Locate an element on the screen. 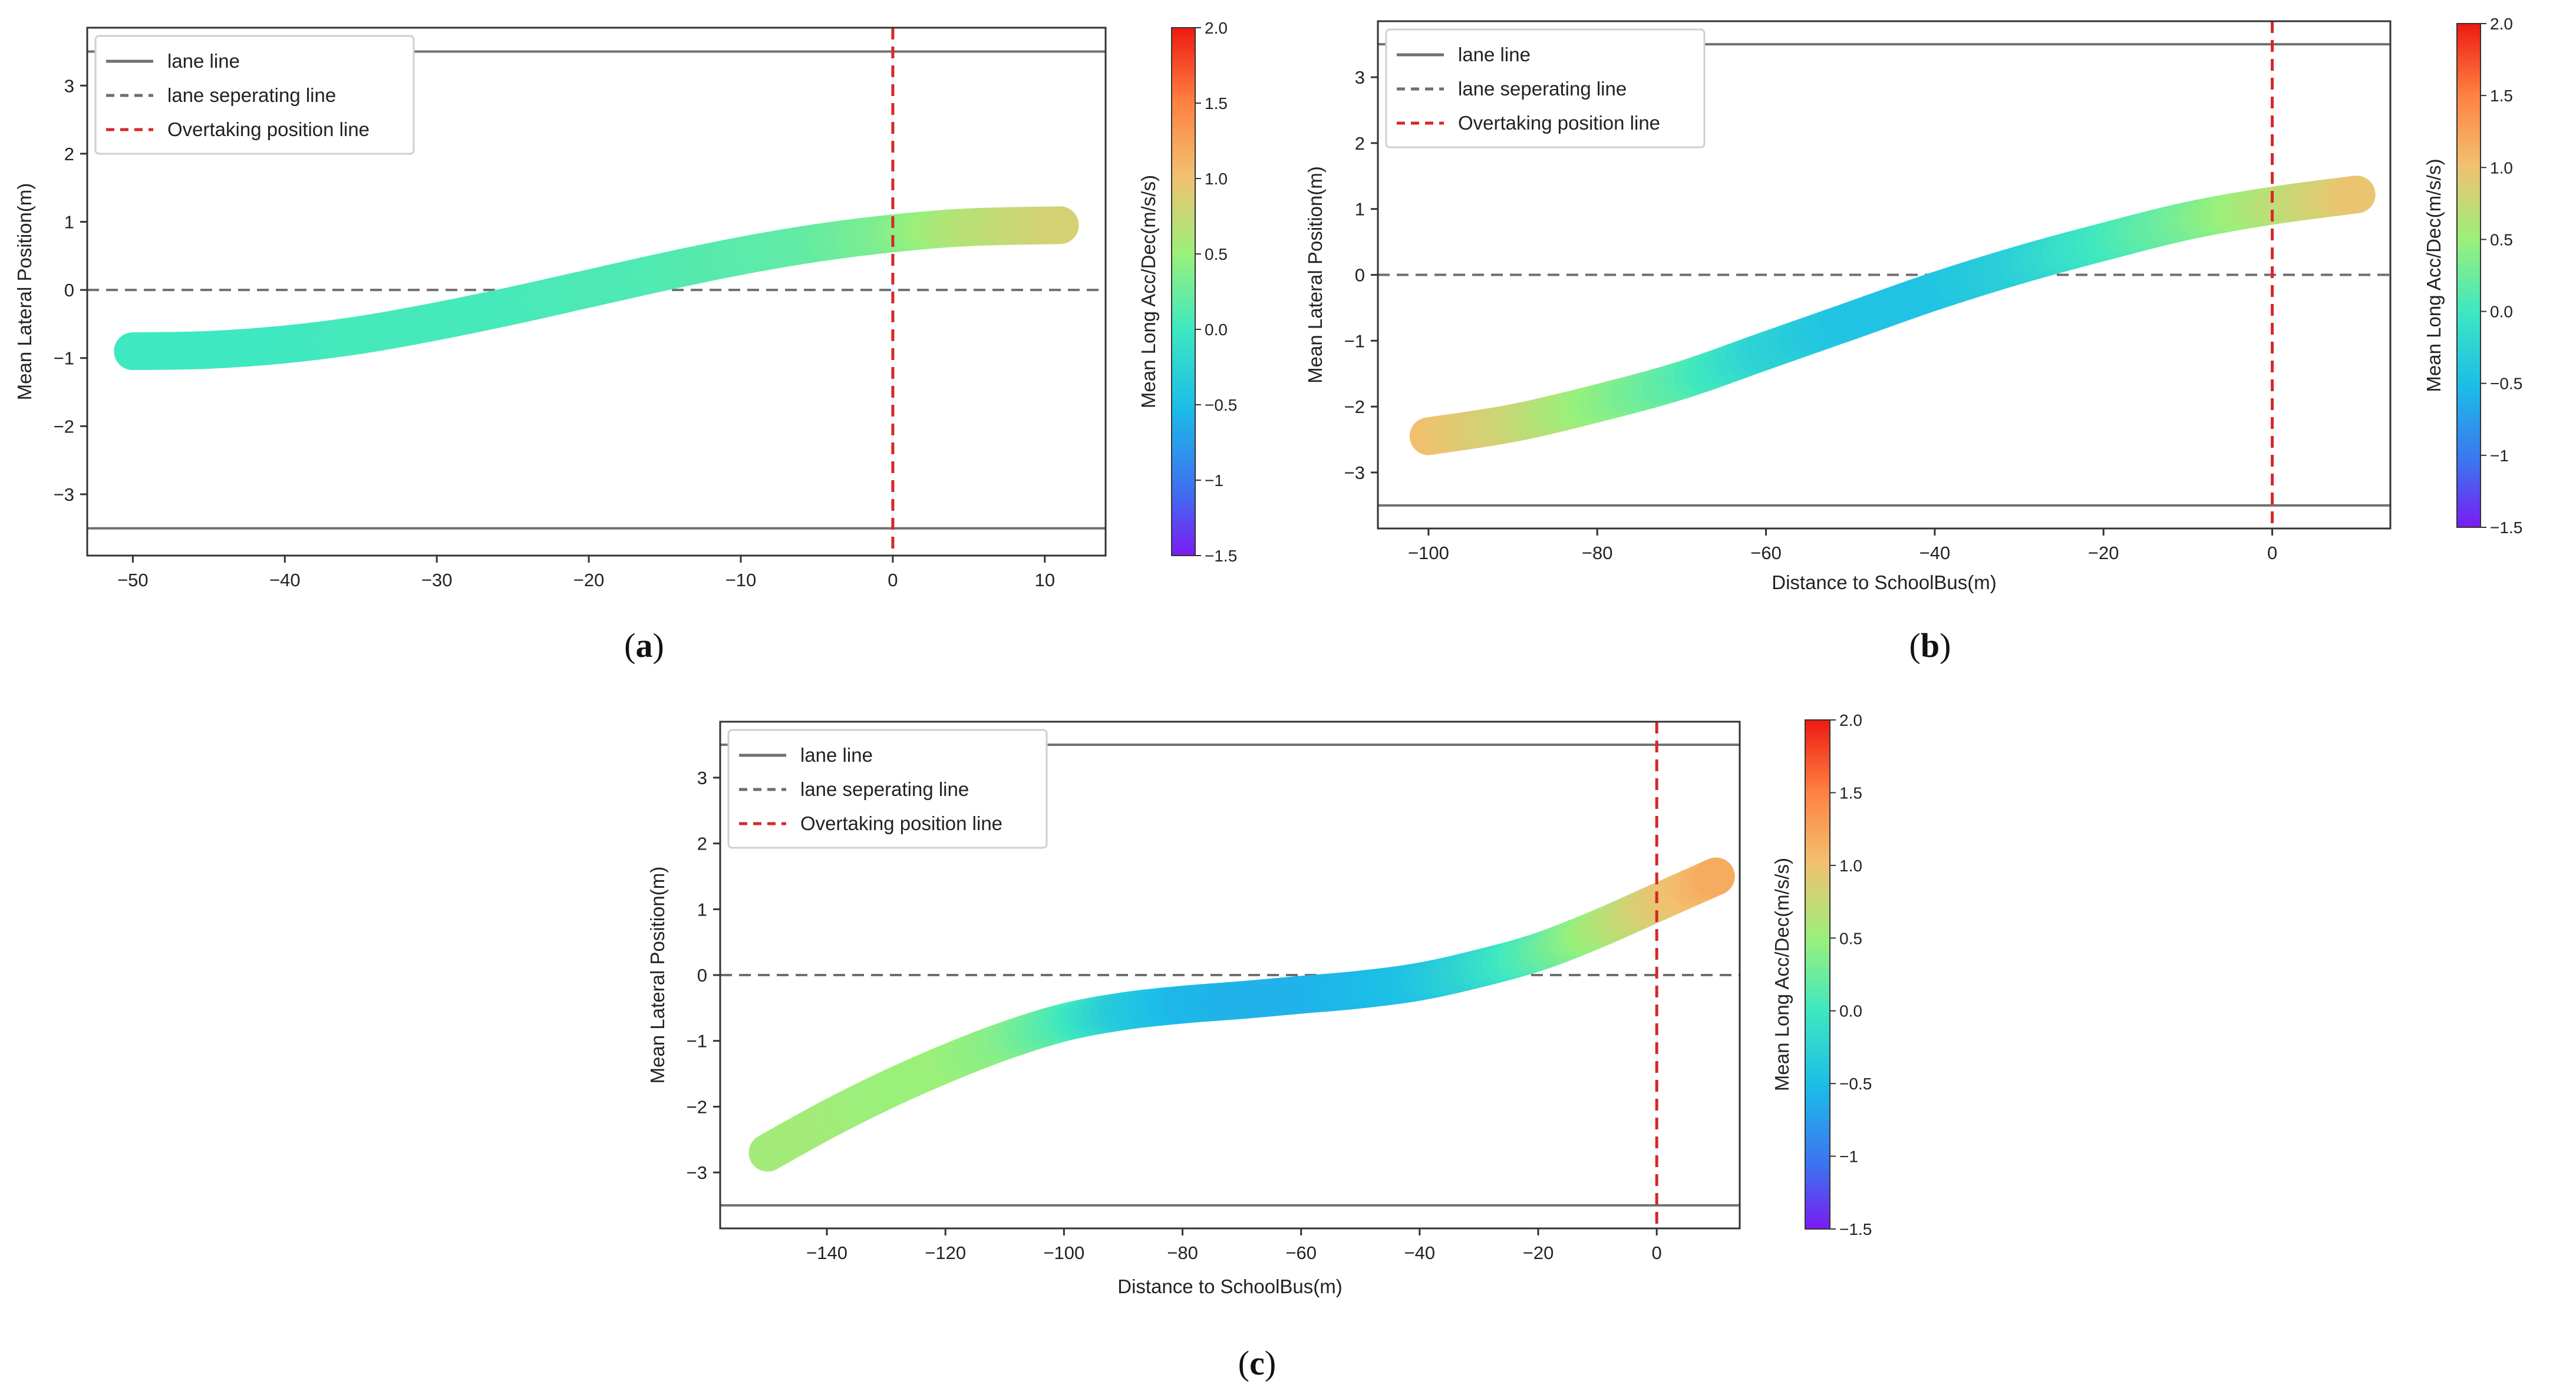 Image resolution: width=2576 pixels, height=1391 pixels. x-tick-label: −30 is located at coordinates (437, 580).